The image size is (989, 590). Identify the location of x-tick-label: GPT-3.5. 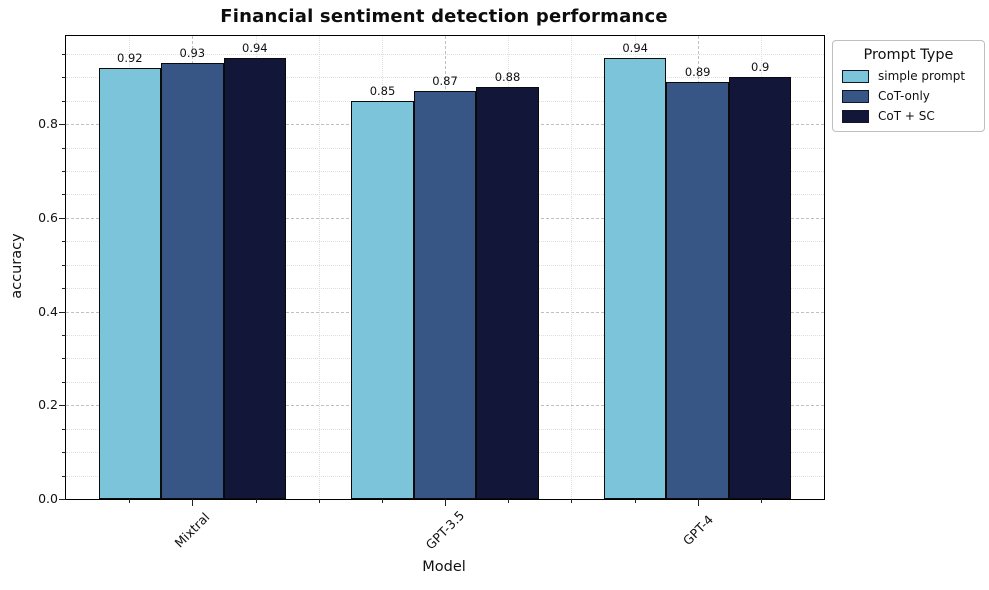
(445, 530).